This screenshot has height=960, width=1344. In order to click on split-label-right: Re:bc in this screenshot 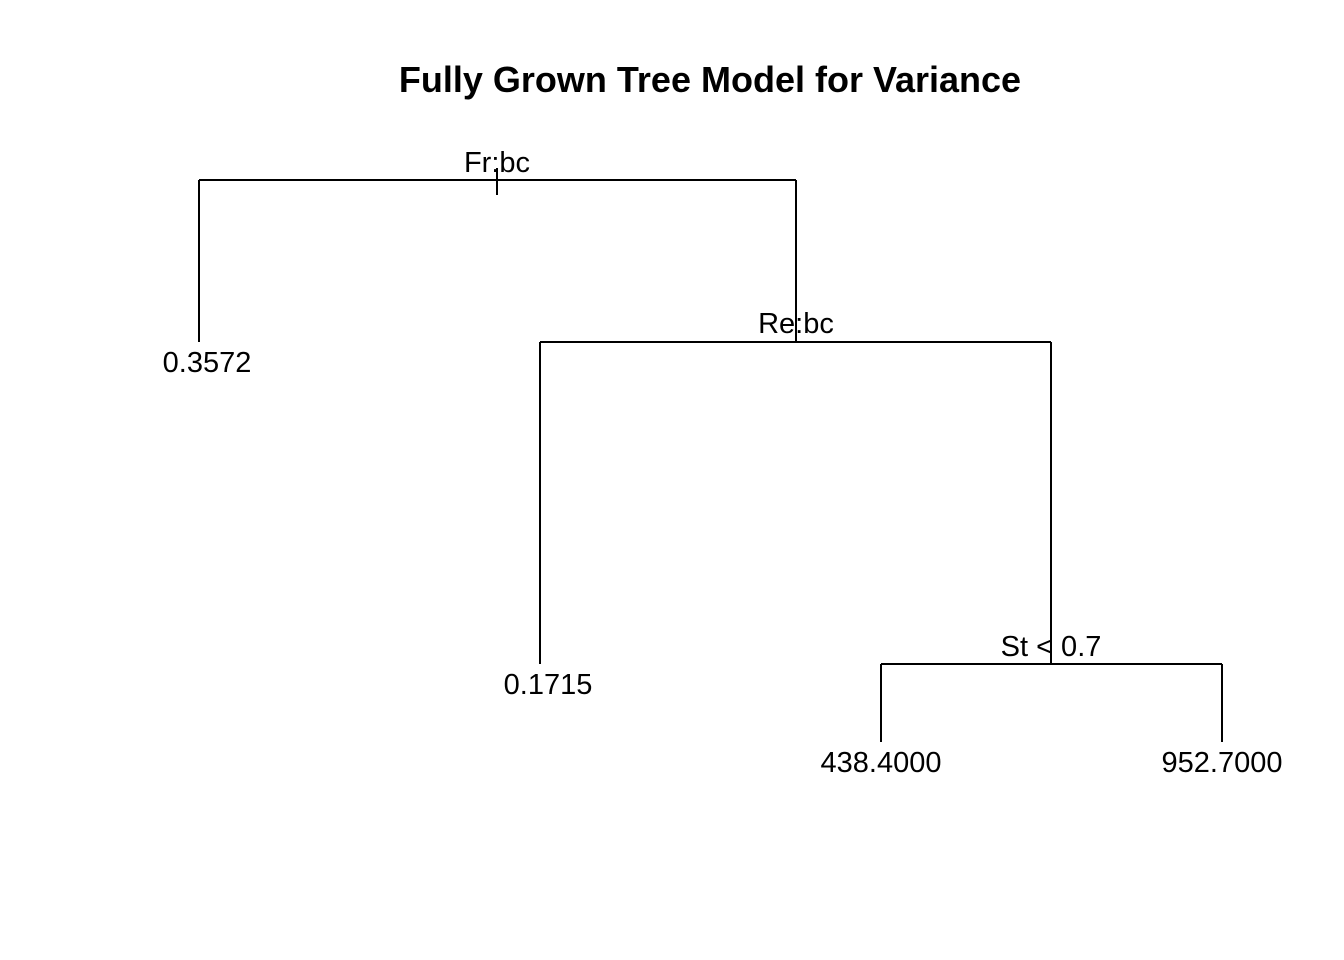, I will do `click(796, 324)`.